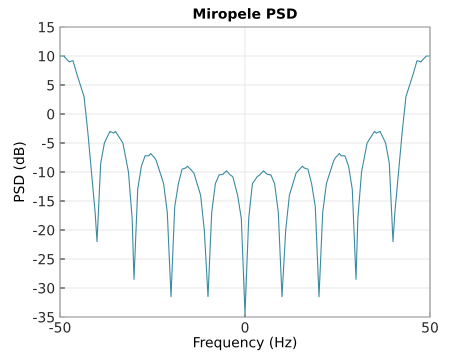  I want to click on x-tick-label: 50, so click(430, 327).